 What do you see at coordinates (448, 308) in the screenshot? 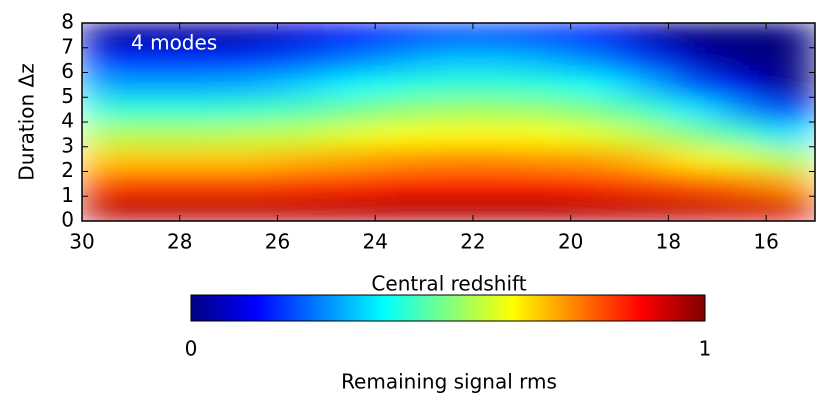
I see `colorbar` at bounding box center [448, 308].